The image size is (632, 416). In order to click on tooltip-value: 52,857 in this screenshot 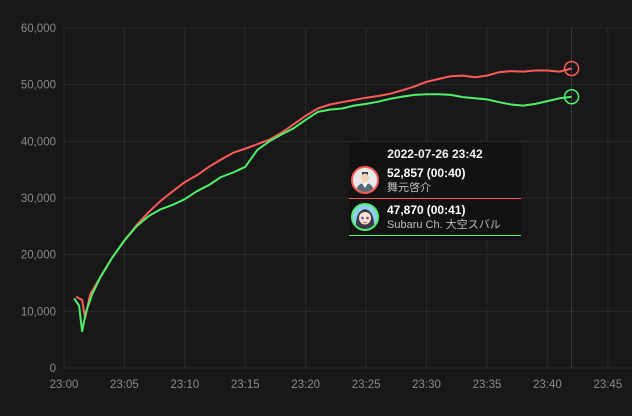, I will do `click(405, 173)`.